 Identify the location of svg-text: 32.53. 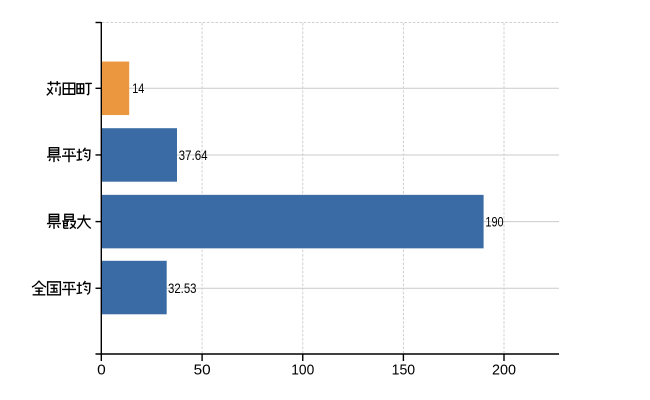
(182, 289).